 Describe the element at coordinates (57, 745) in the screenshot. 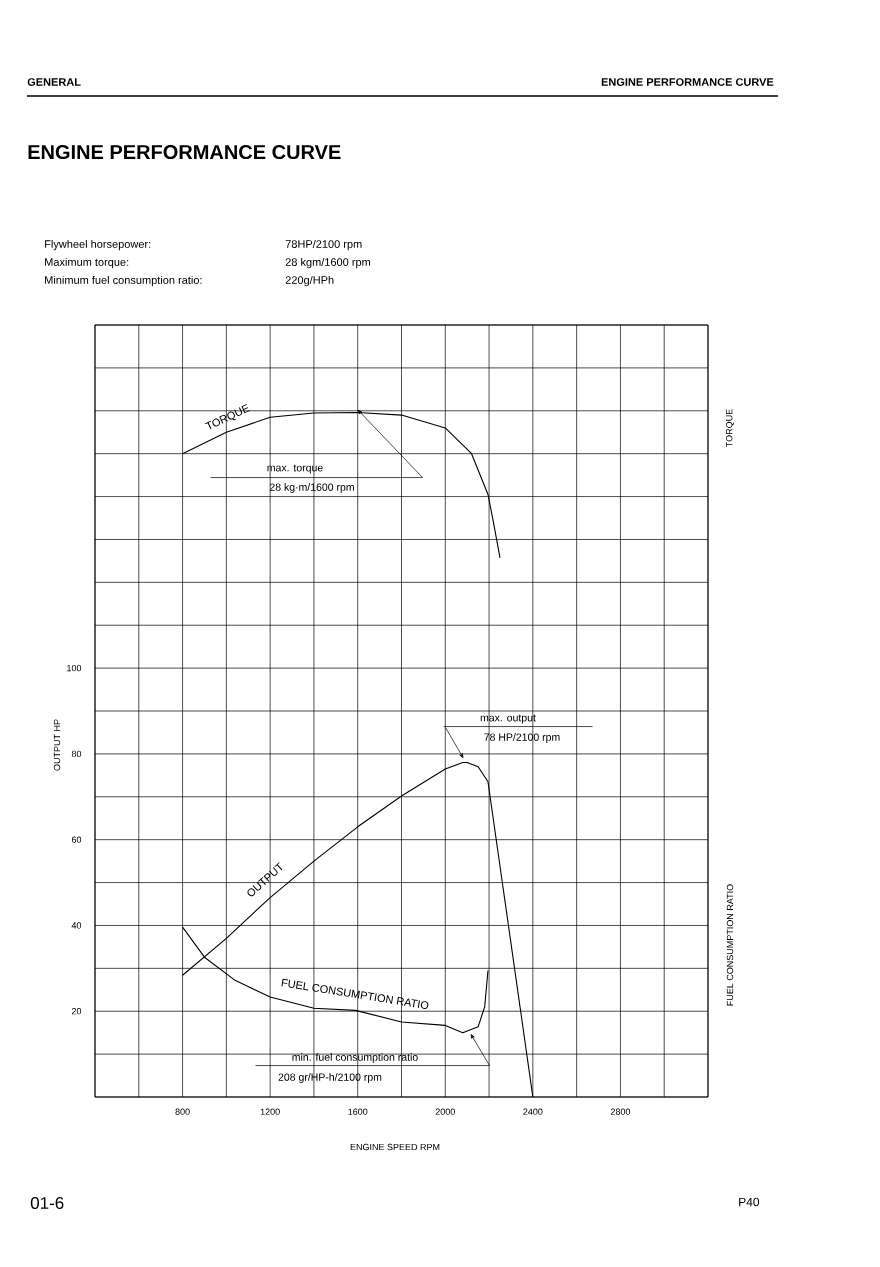

I see `y-axis-title: OUTPUT HP` at that location.